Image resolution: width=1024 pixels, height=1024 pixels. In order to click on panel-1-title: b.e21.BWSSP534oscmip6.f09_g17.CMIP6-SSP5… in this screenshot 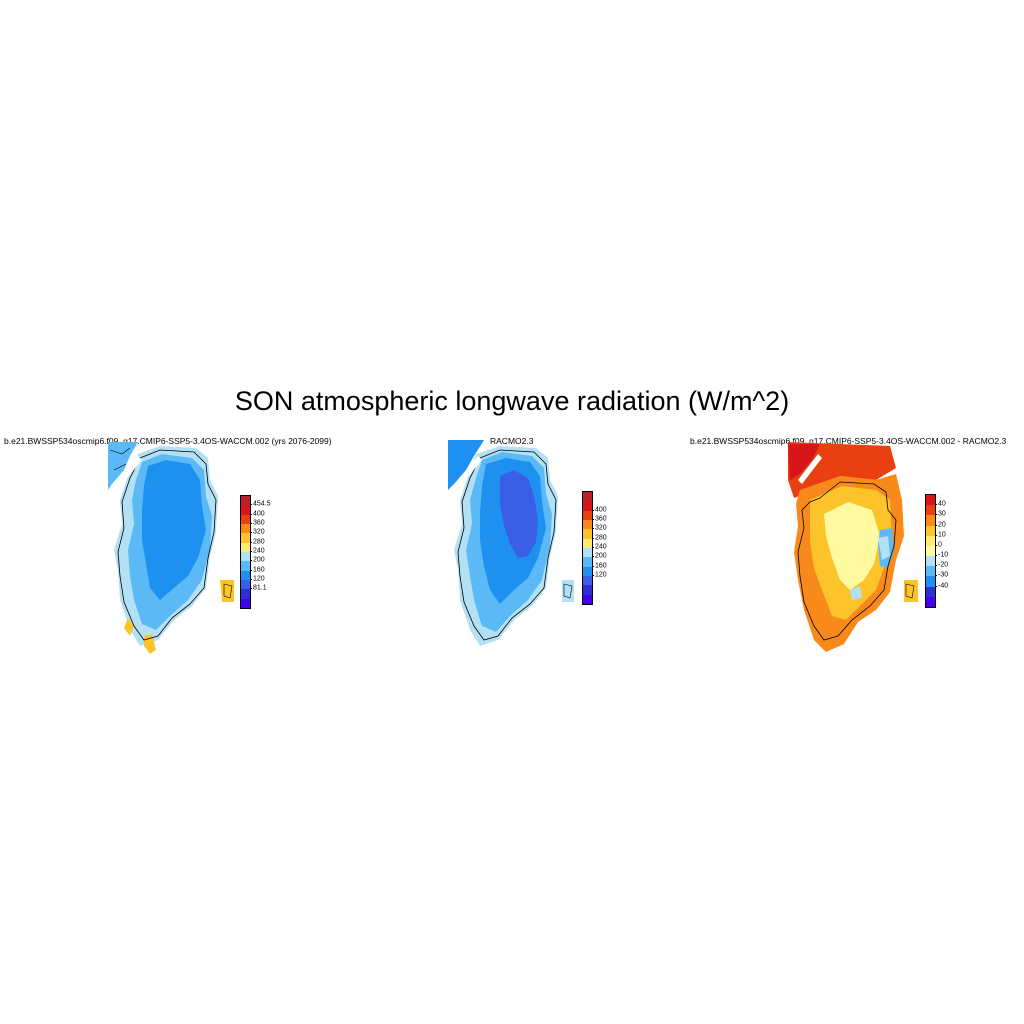, I will do `click(168, 441)`.